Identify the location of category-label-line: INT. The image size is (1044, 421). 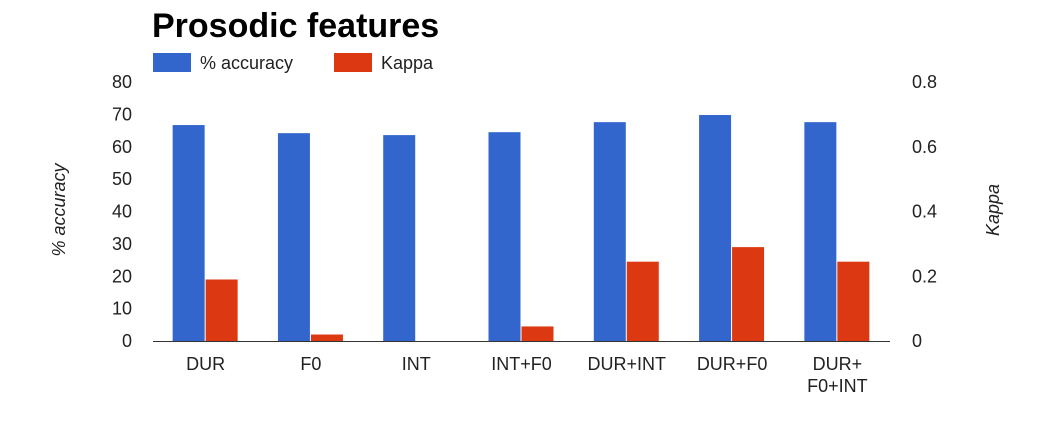
(416, 364).